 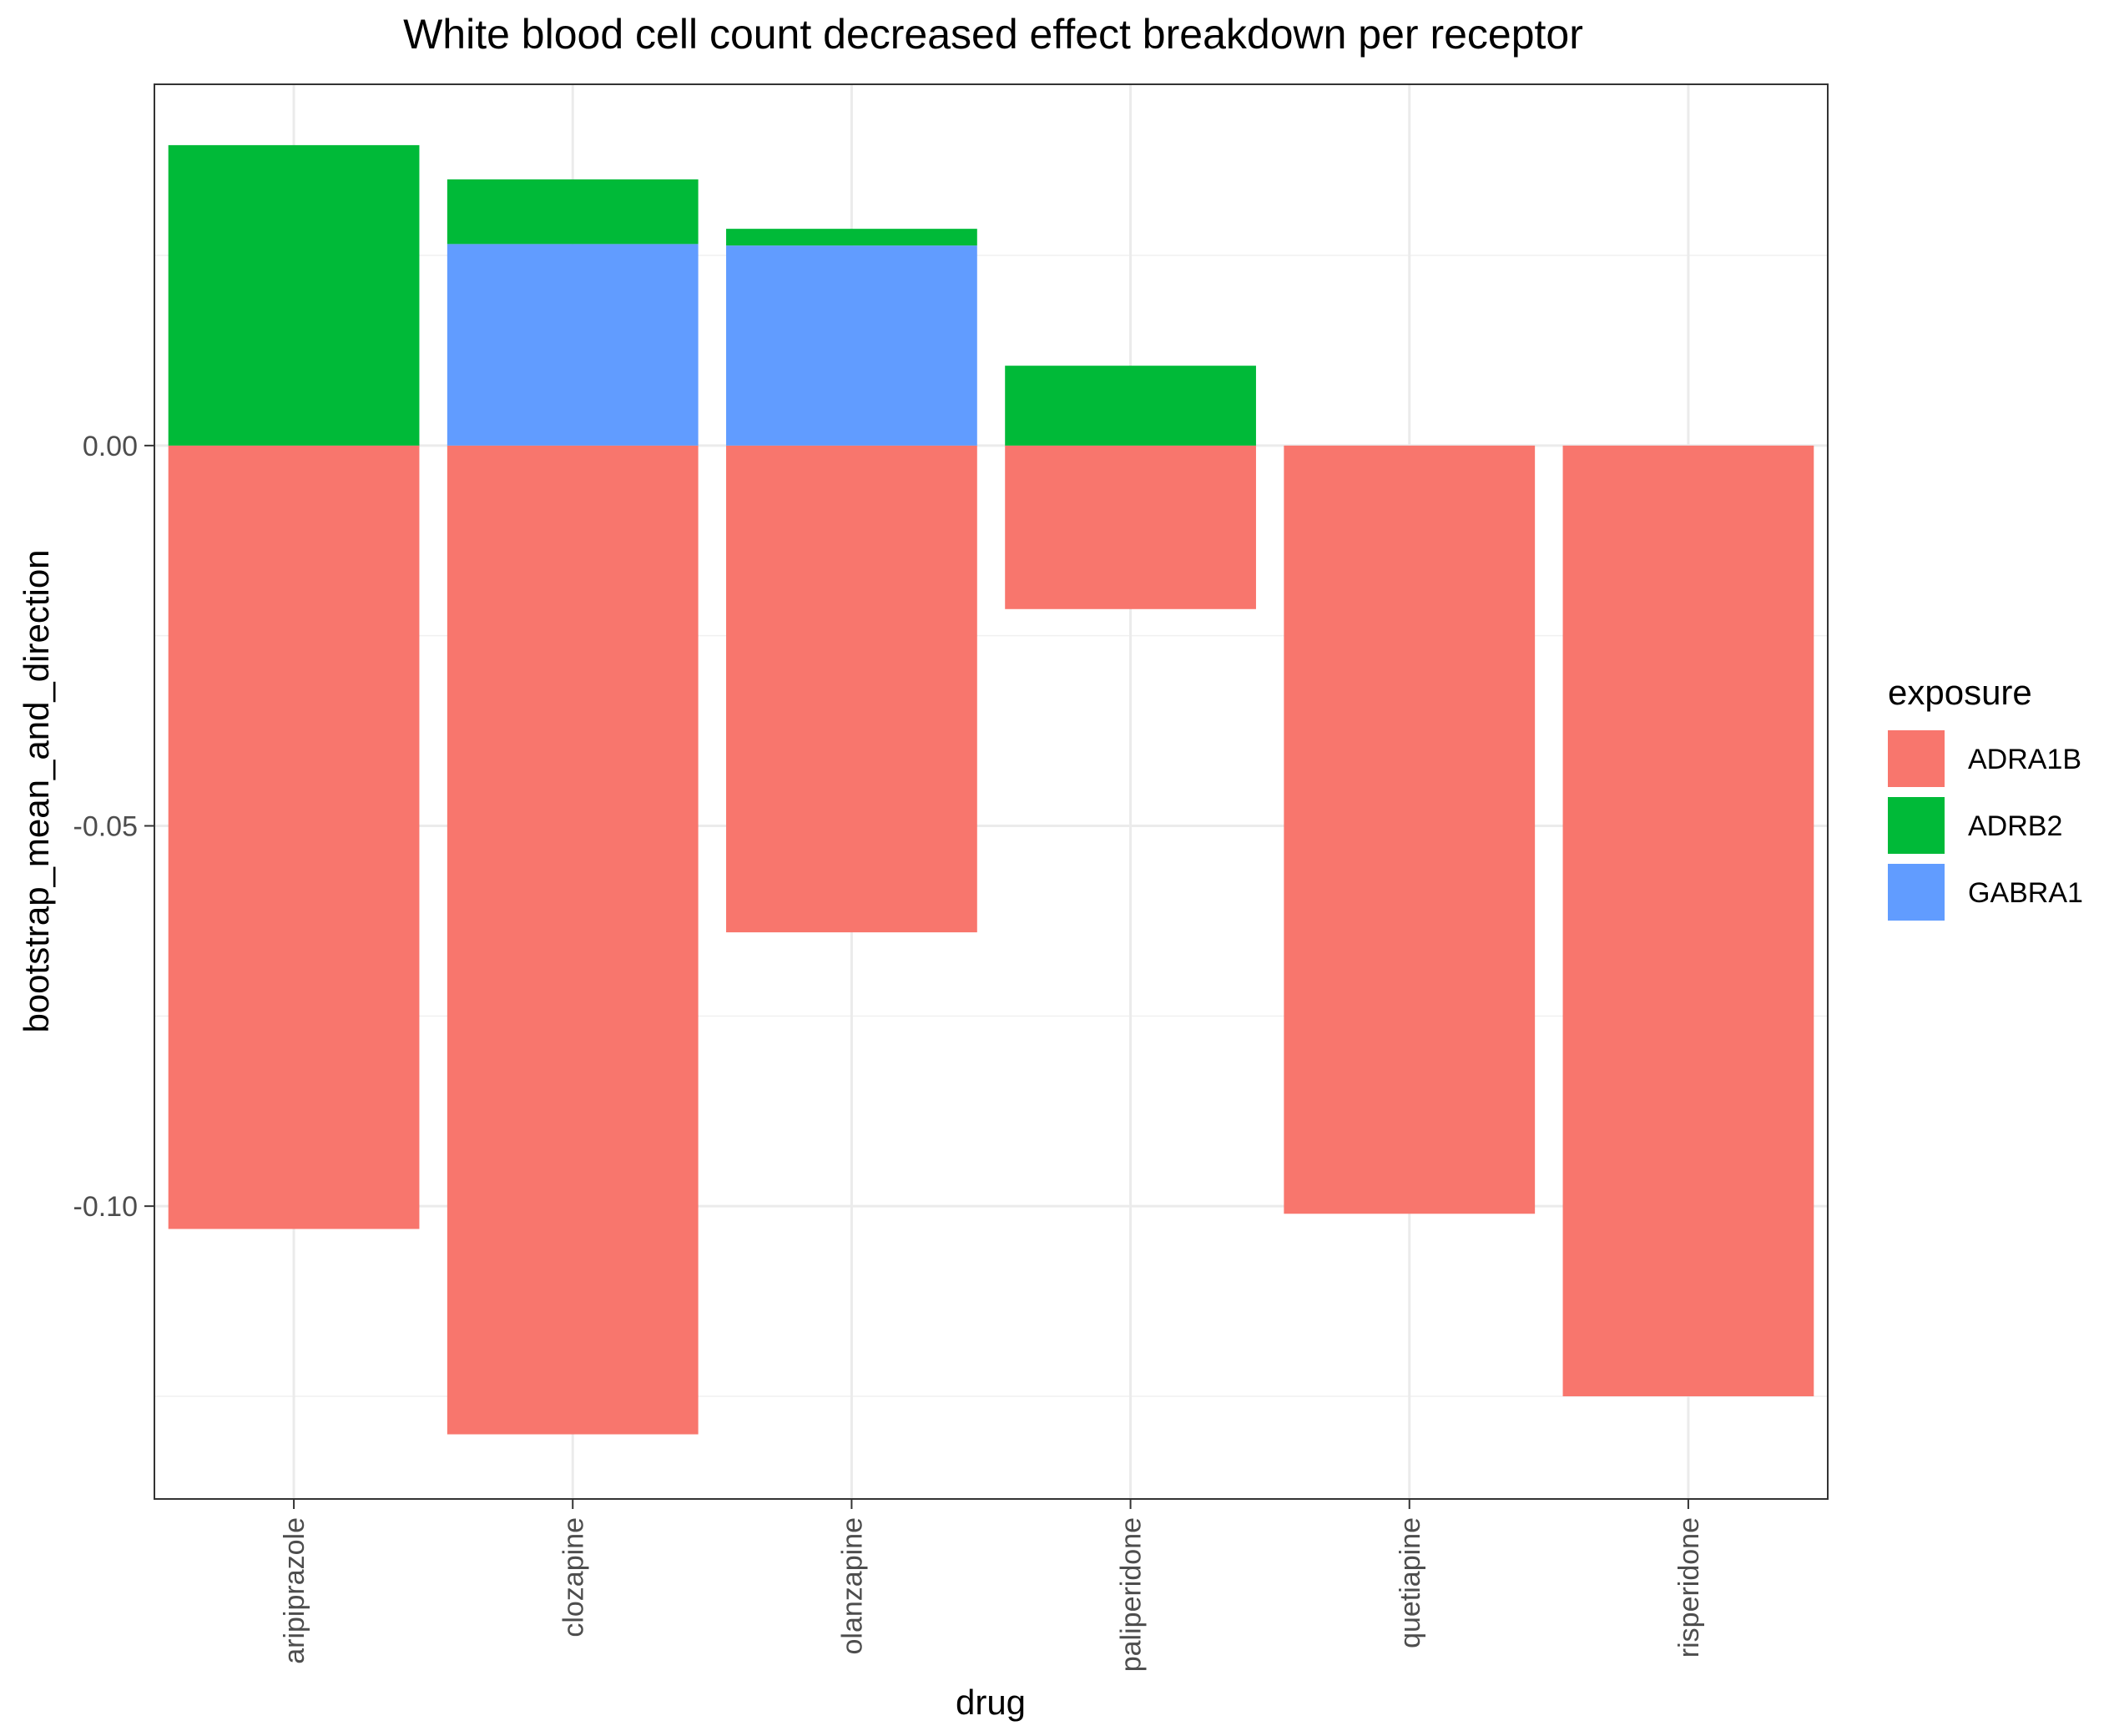 I want to click on legend-swatch-adra1b, so click(x=1916, y=758).